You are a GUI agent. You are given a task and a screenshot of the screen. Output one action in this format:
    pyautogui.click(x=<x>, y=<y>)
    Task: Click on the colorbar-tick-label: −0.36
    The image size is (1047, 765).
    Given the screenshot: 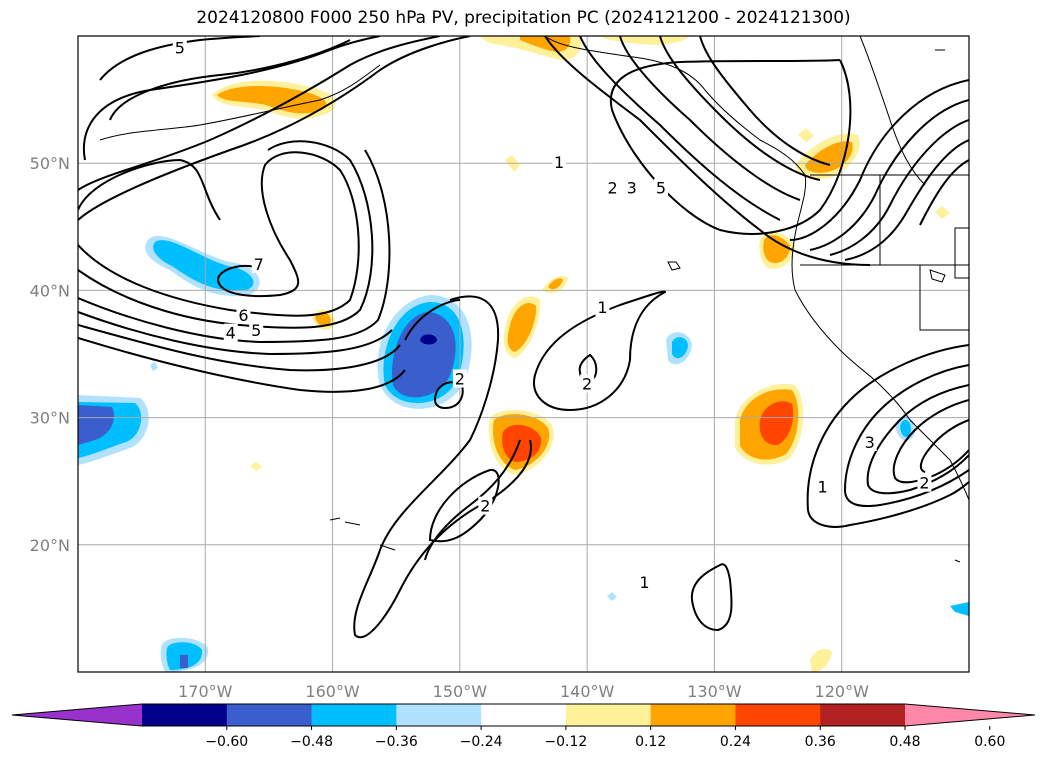 What is the action you would take?
    pyautogui.click(x=396, y=742)
    